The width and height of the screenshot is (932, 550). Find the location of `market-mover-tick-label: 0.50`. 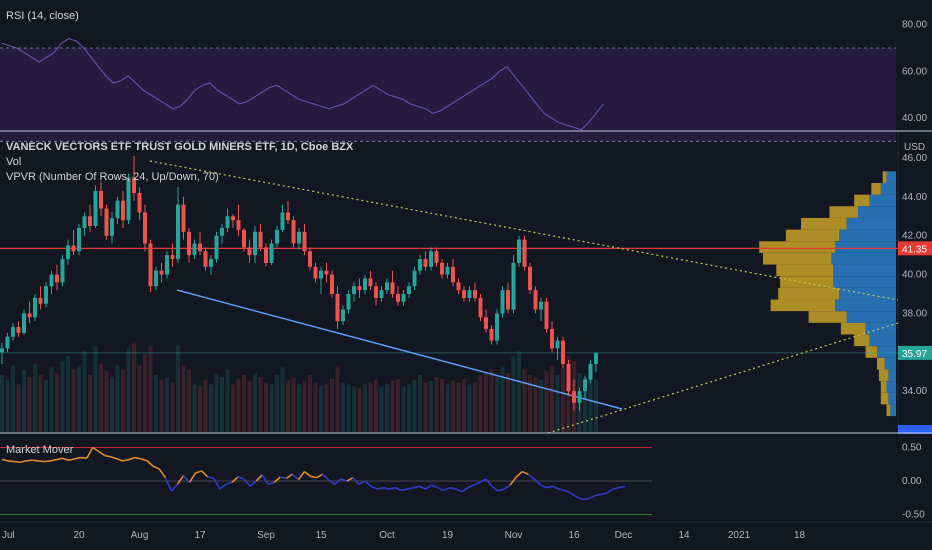

market-mover-tick-label: 0.50 is located at coordinates (912, 448).